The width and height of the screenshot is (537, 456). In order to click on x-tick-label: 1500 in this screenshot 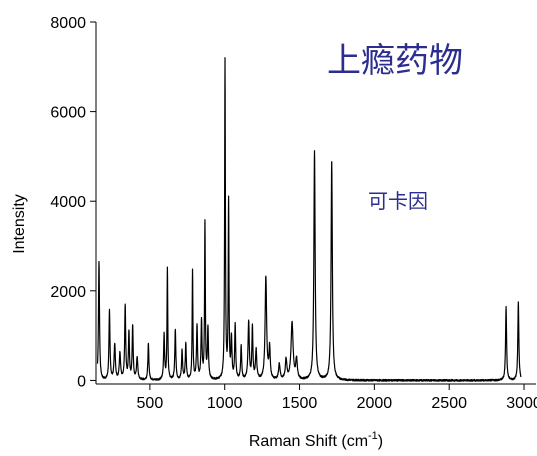, I will do `click(300, 403)`.